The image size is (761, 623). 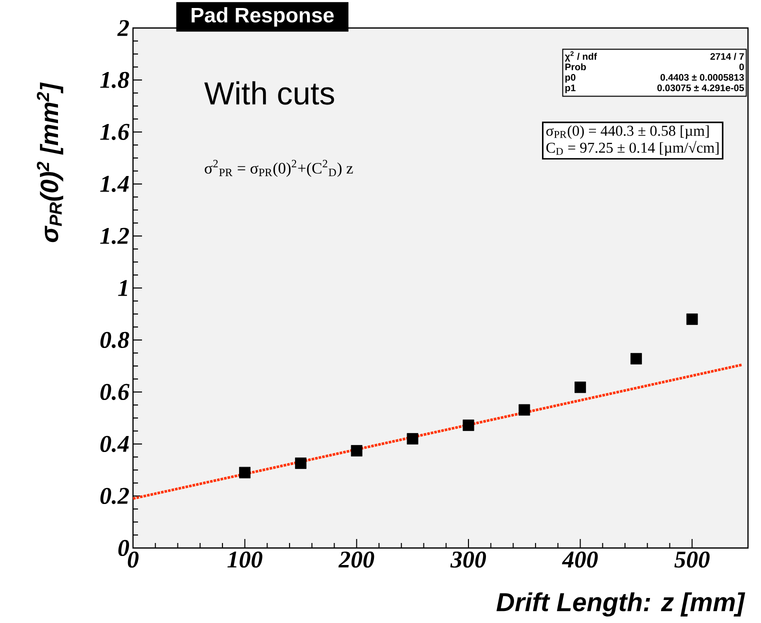 I want to click on annotation: 0, so click(x=741, y=67).